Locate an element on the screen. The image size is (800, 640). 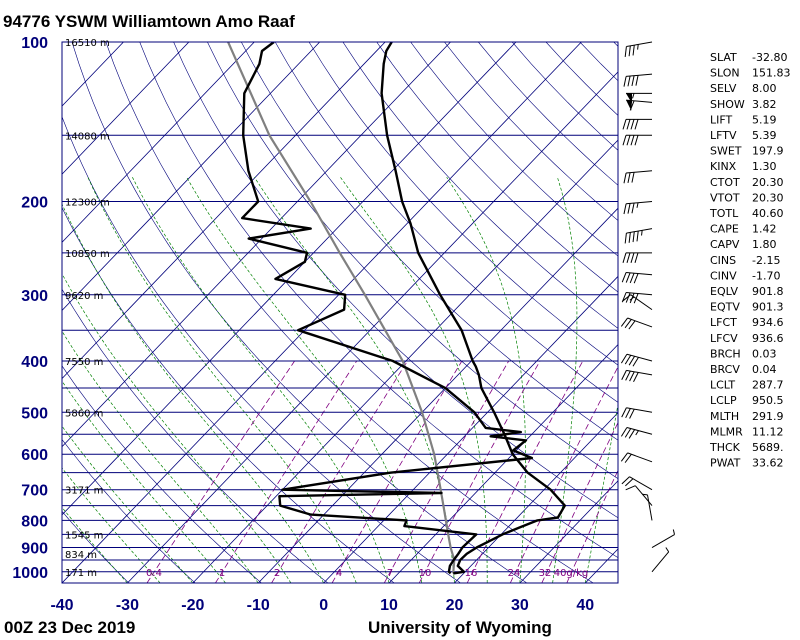
index-value: 197.9 is located at coordinates (768, 151).